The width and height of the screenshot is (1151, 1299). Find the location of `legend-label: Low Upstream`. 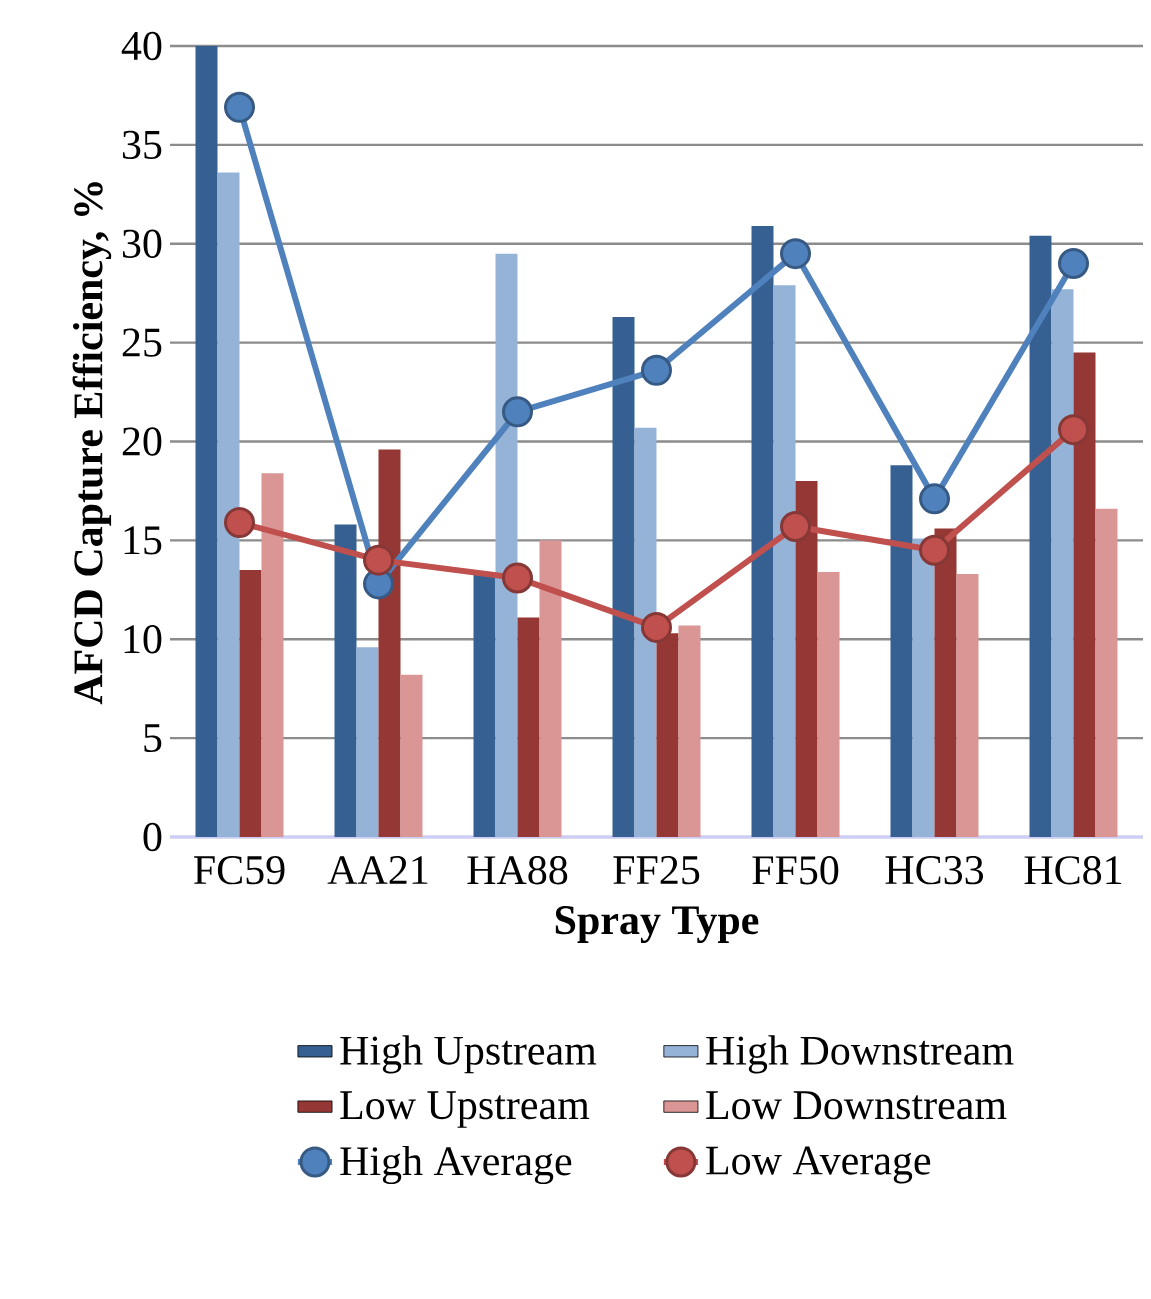

legend-label: Low Upstream is located at coordinates (465, 1109).